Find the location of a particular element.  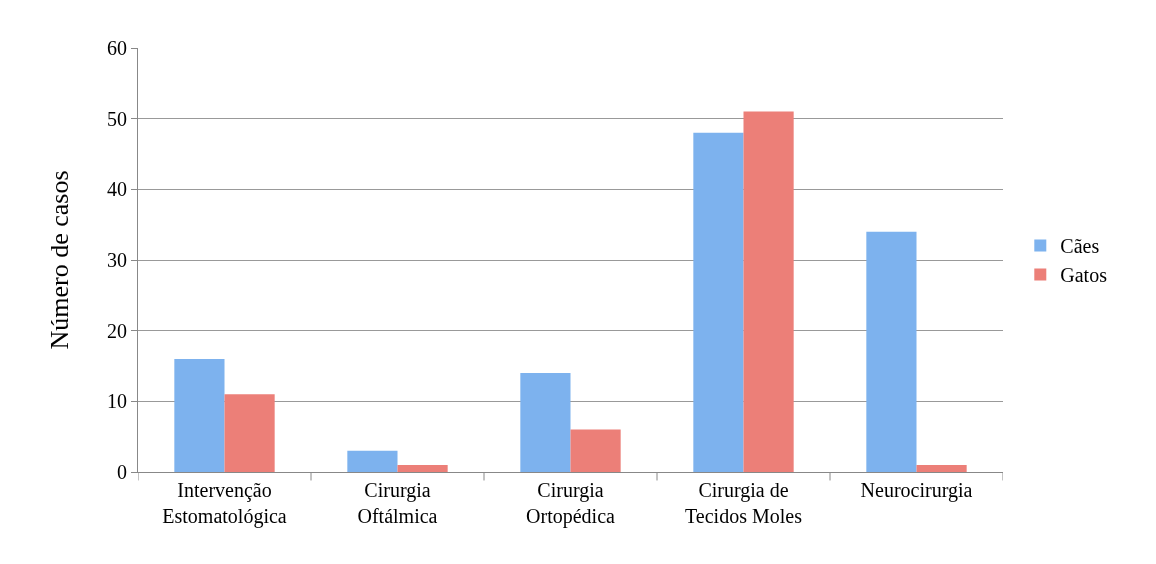

x-tick-label: Cirurgia de Tecidos Moles is located at coordinates (744, 503).